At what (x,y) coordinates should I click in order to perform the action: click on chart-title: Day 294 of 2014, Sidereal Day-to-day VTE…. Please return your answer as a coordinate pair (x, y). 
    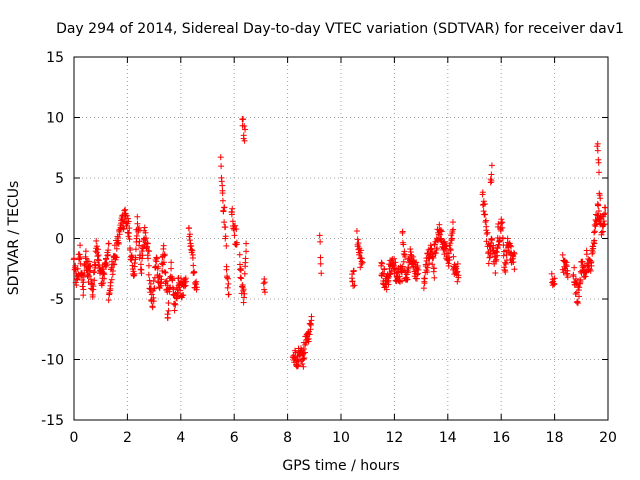
    Looking at the image, I should click on (340, 29).